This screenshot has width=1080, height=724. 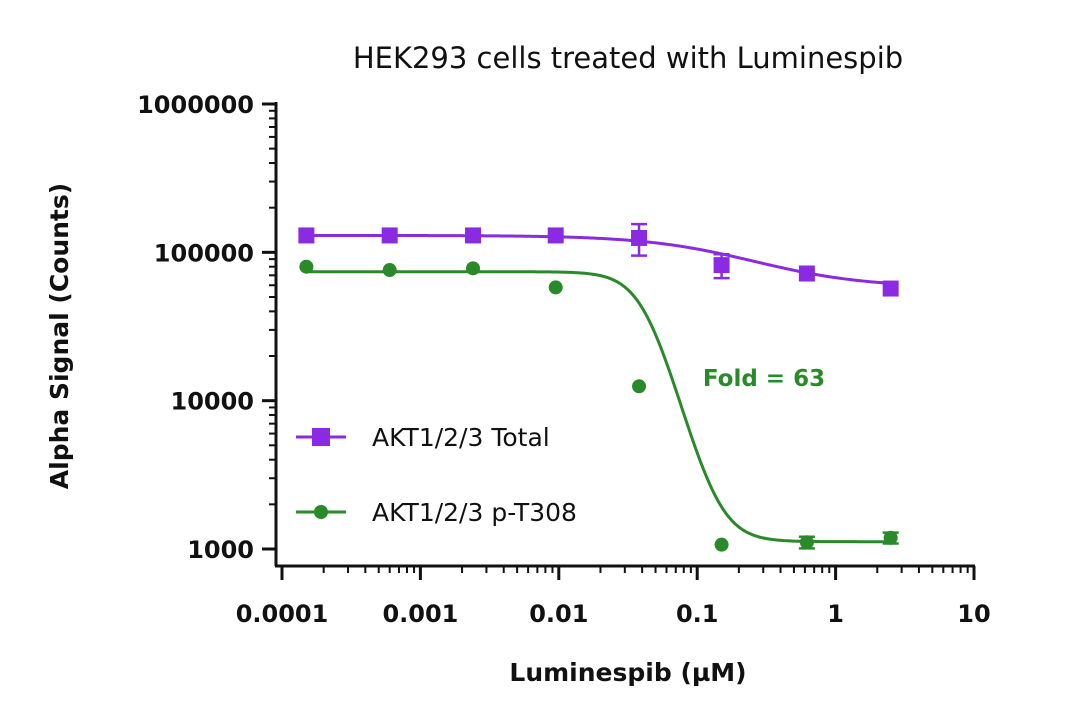 I want to click on legend-marker-pt308, so click(x=321, y=512).